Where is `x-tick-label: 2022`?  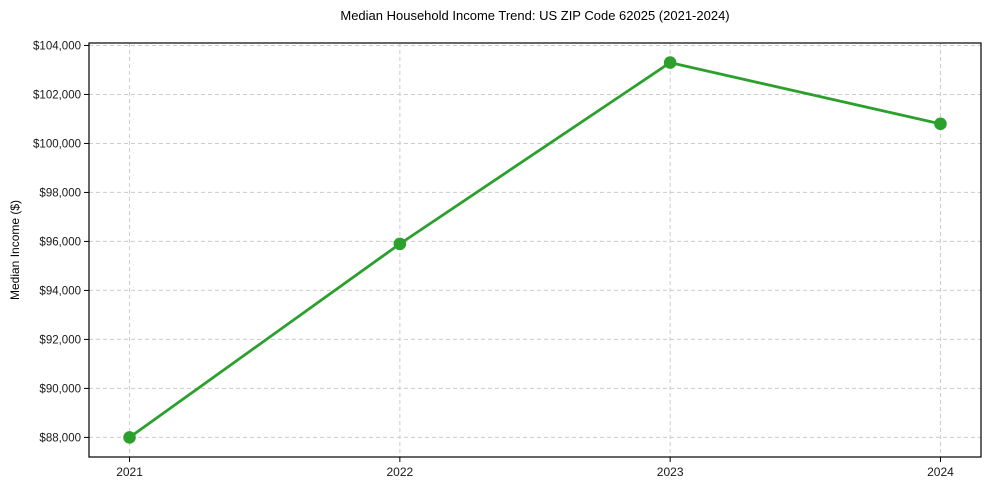 x-tick-label: 2022 is located at coordinates (399, 472).